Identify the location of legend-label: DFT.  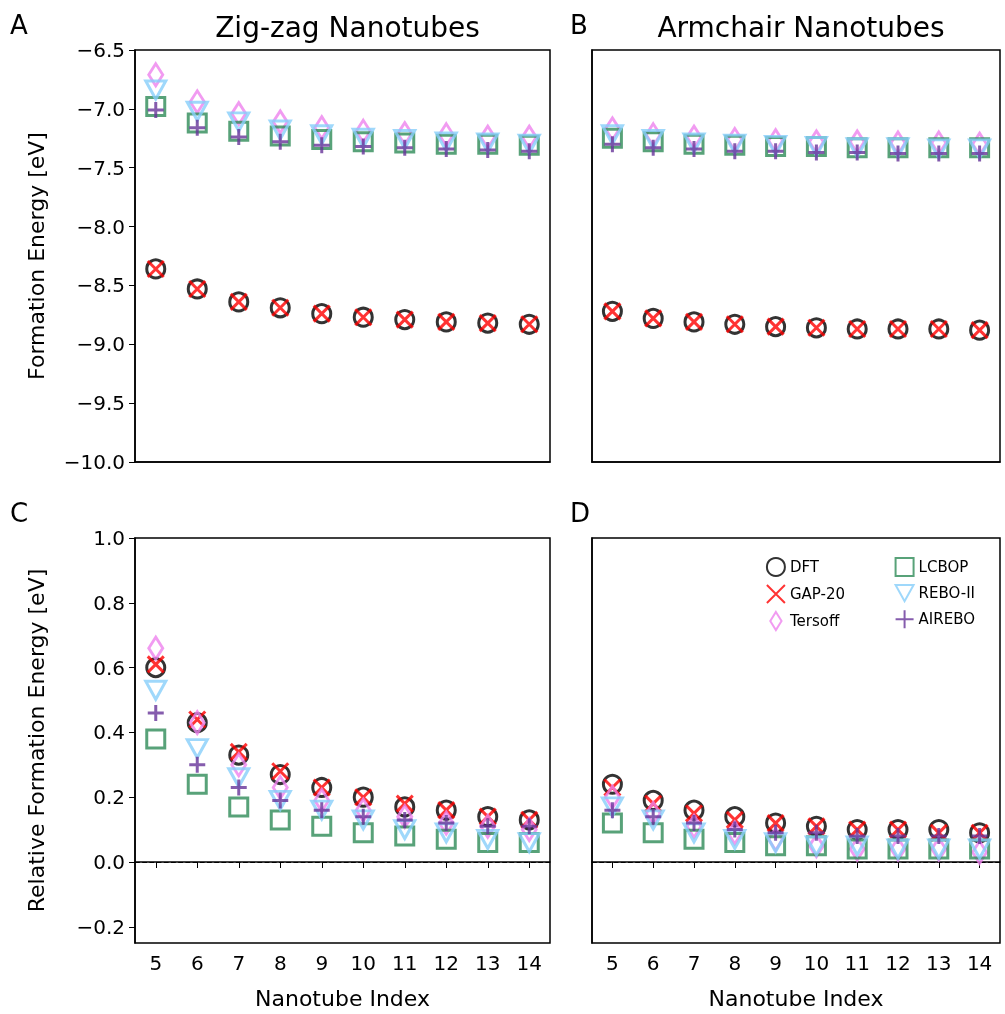
(804, 567).